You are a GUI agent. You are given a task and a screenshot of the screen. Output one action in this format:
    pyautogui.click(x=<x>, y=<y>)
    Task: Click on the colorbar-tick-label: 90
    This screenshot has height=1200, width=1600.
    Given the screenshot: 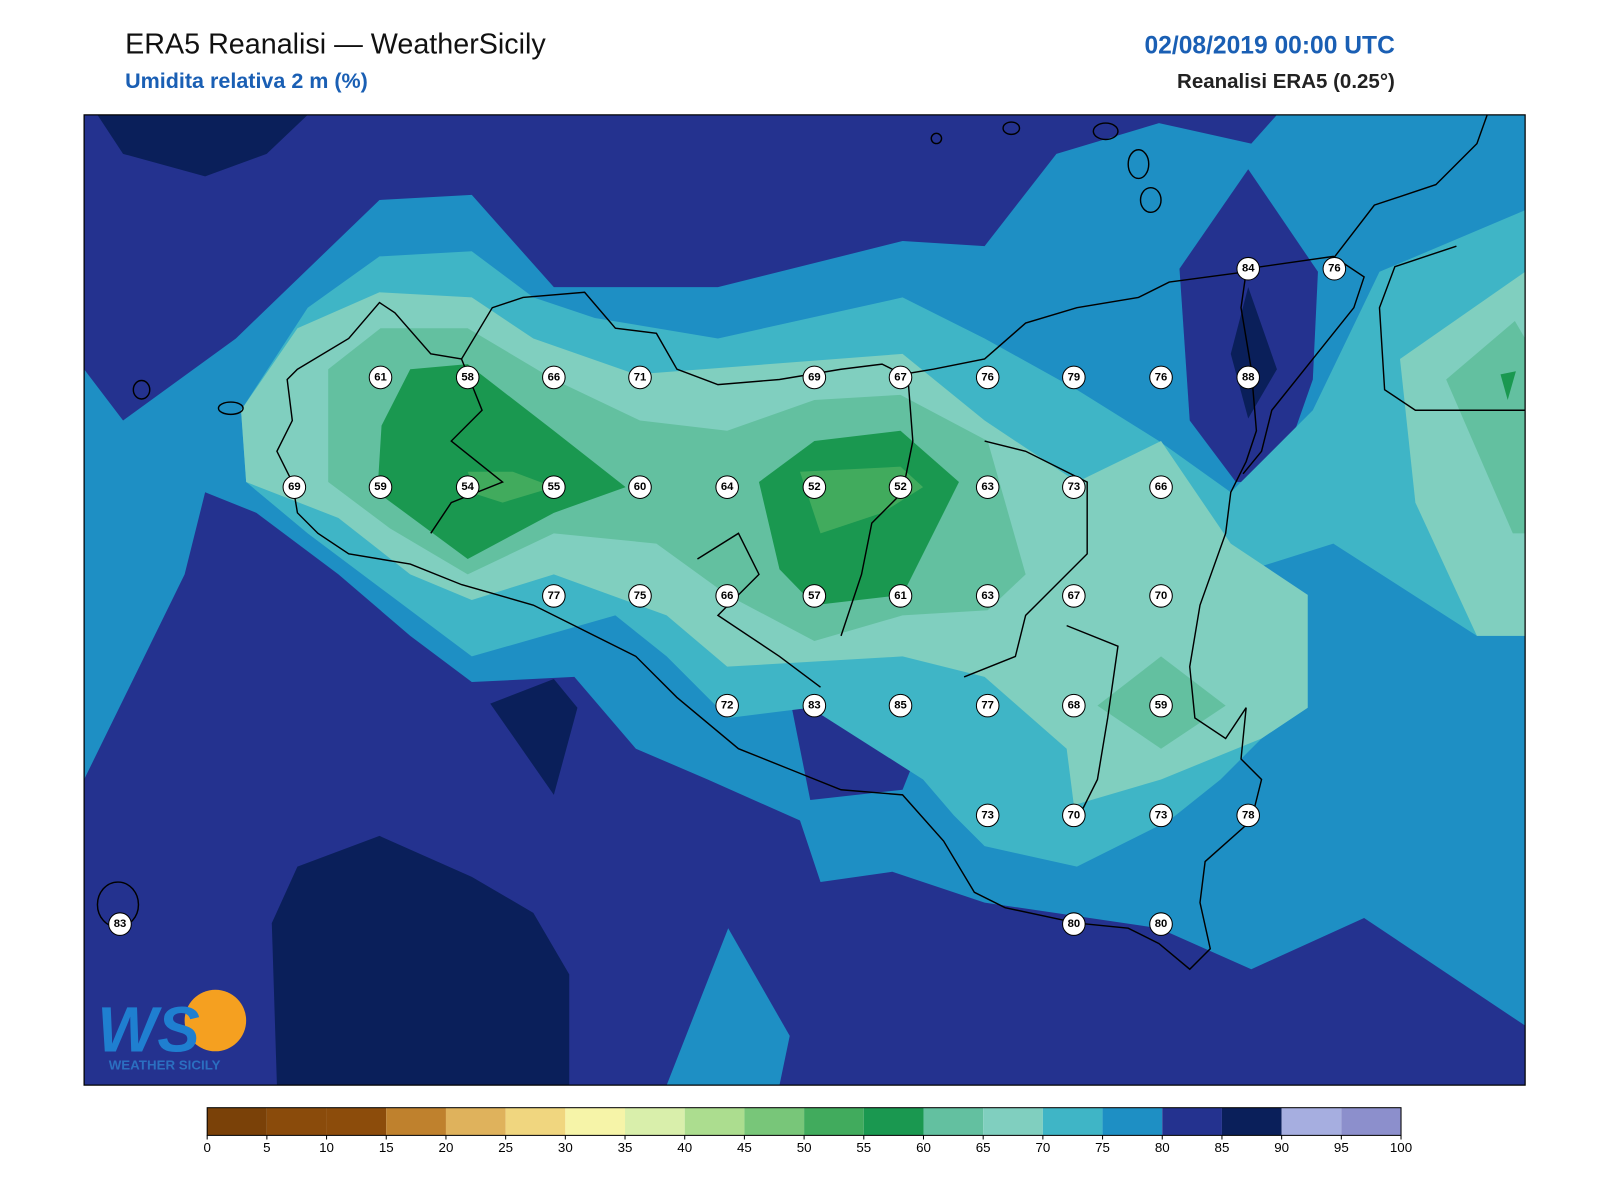 What is the action you would take?
    pyautogui.click(x=1281, y=1147)
    